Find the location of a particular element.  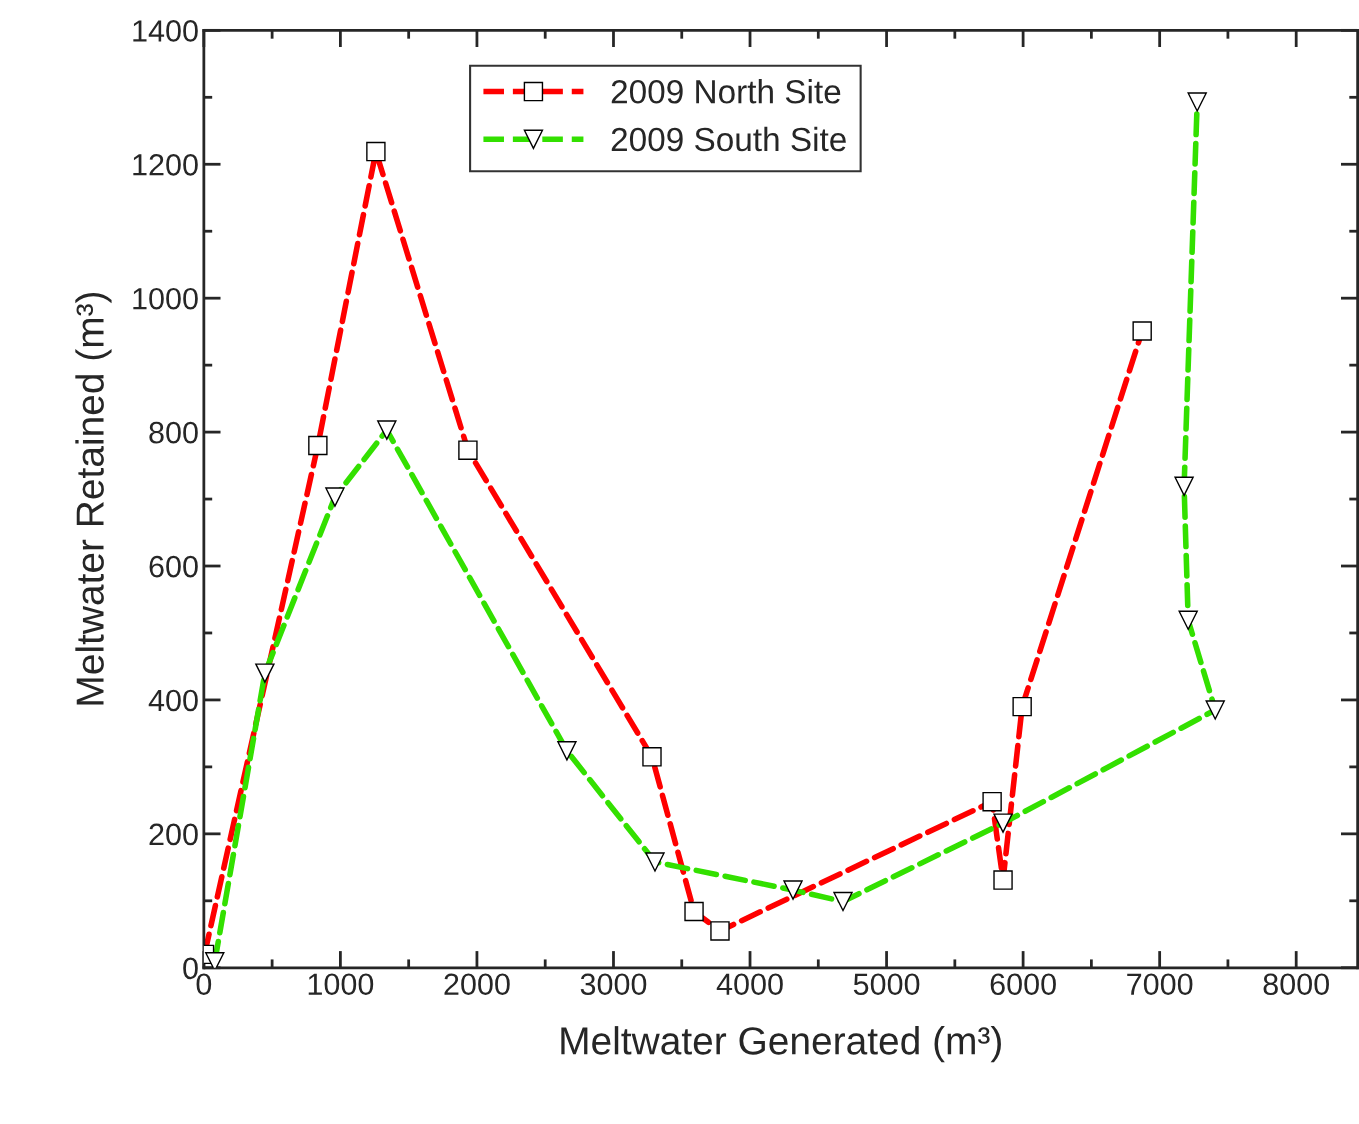

y-tick-label: 800 is located at coordinates (173, 432).